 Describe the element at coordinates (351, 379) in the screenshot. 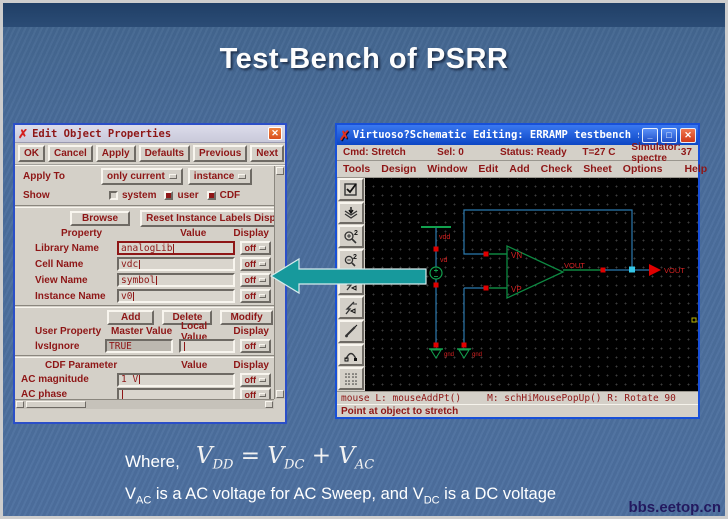

I see `dot-grid-icon` at that location.